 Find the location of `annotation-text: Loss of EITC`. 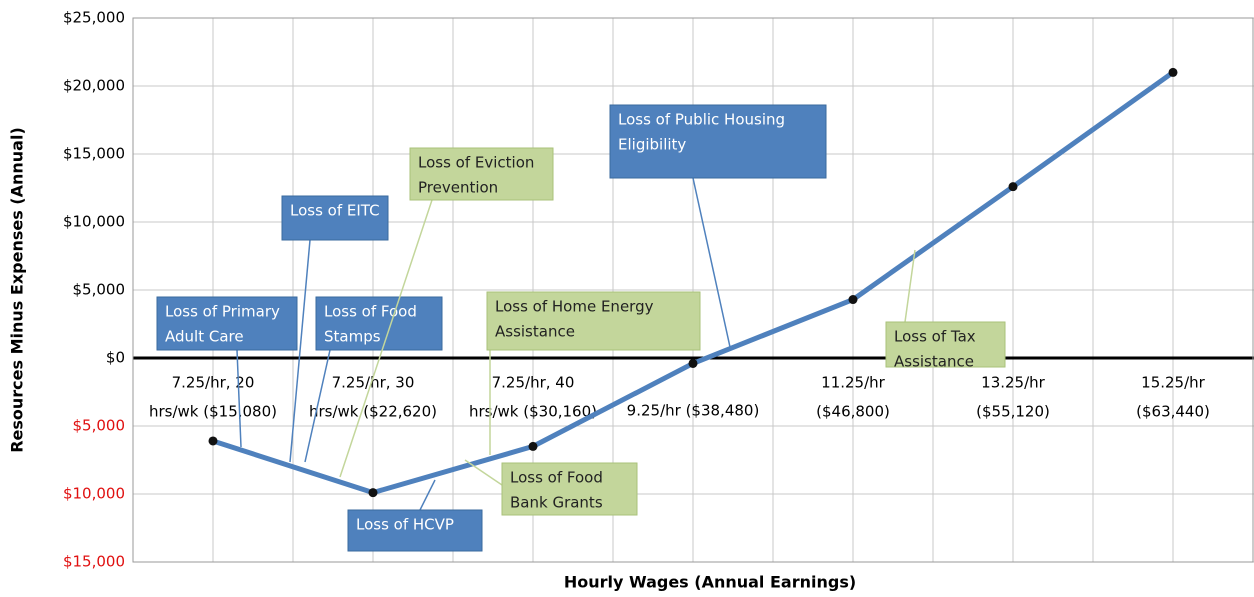

annotation-text: Loss of EITC is located at coordinates (335, 211).